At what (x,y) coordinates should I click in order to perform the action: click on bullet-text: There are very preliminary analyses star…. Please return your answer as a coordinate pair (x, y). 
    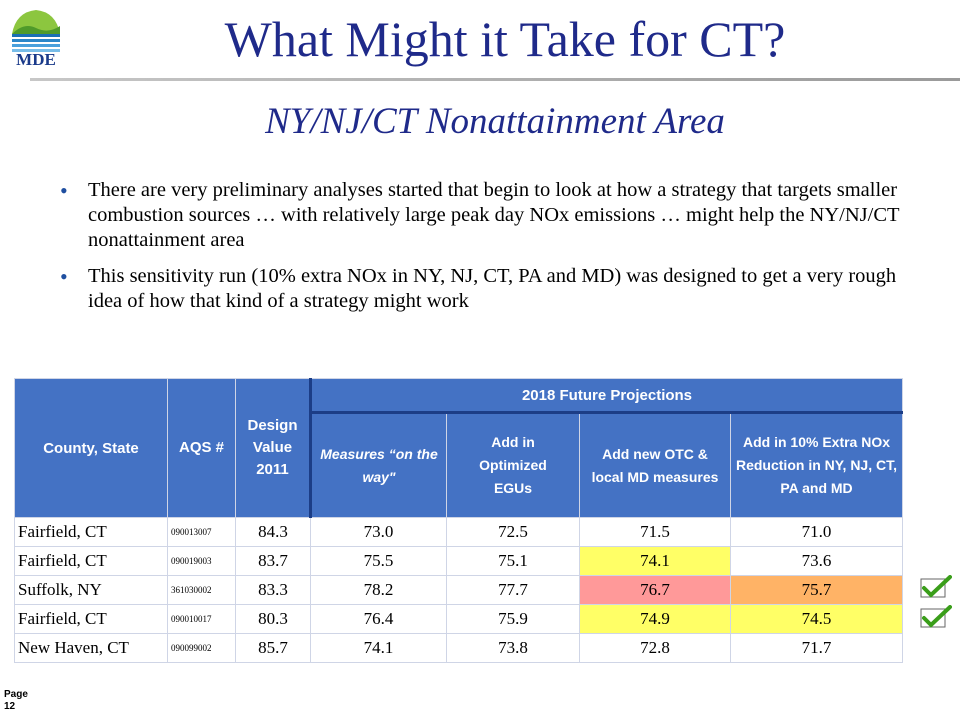
    Looking at the image, I should click on (494, 215).